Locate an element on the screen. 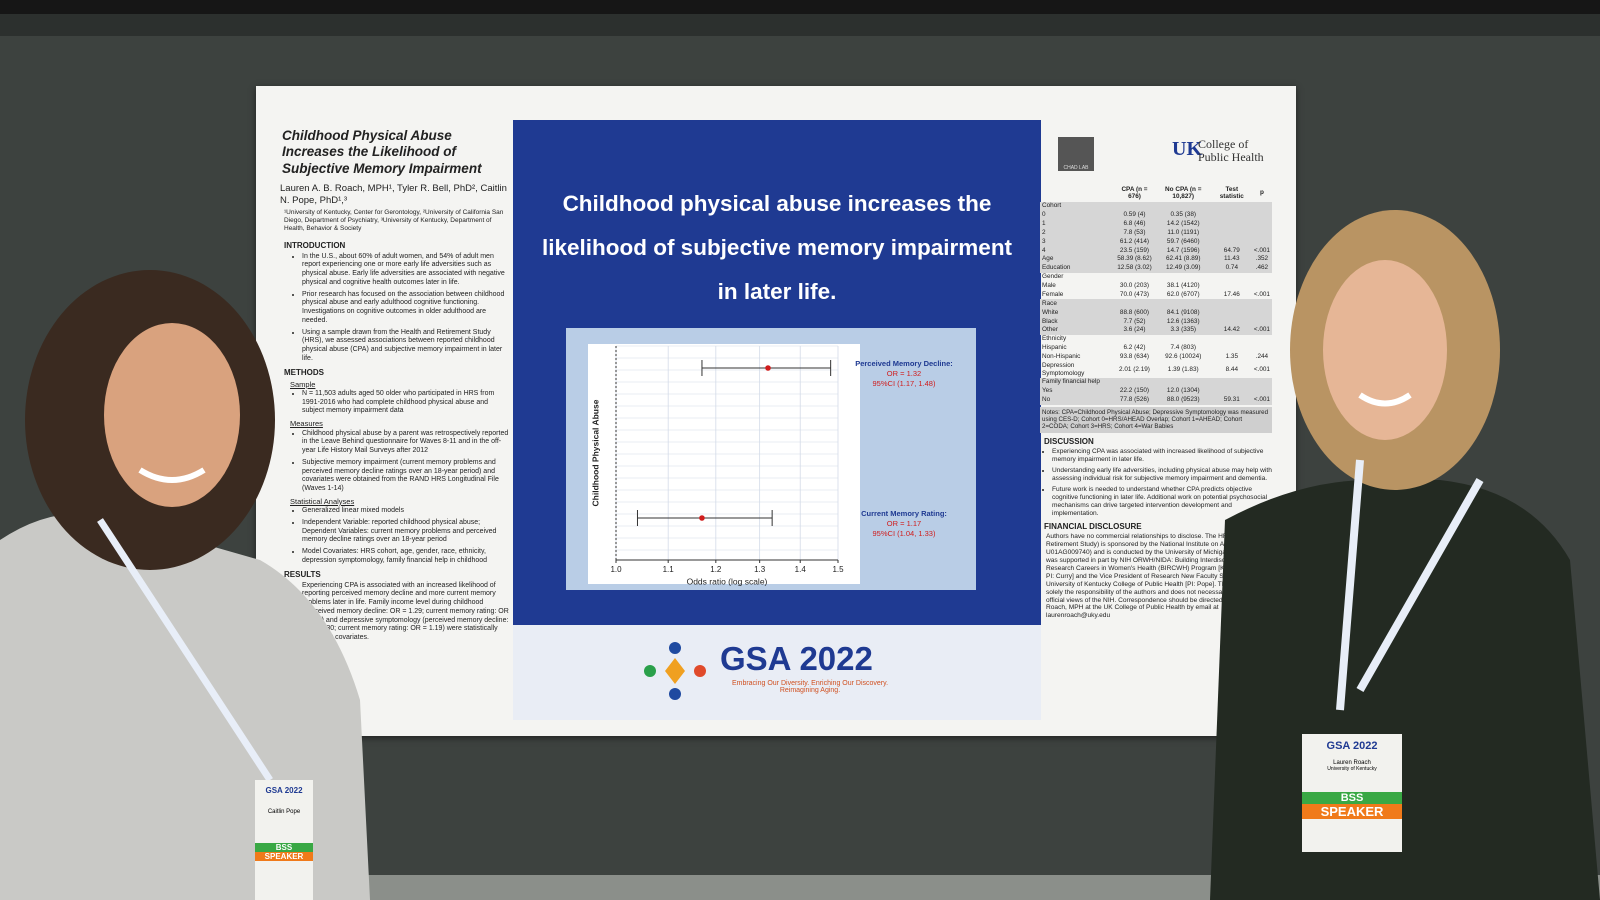  table-row: Female 70.0 (473) 62.0 (6707) 17.46 <.001 is located at coordinates (1156, 294).